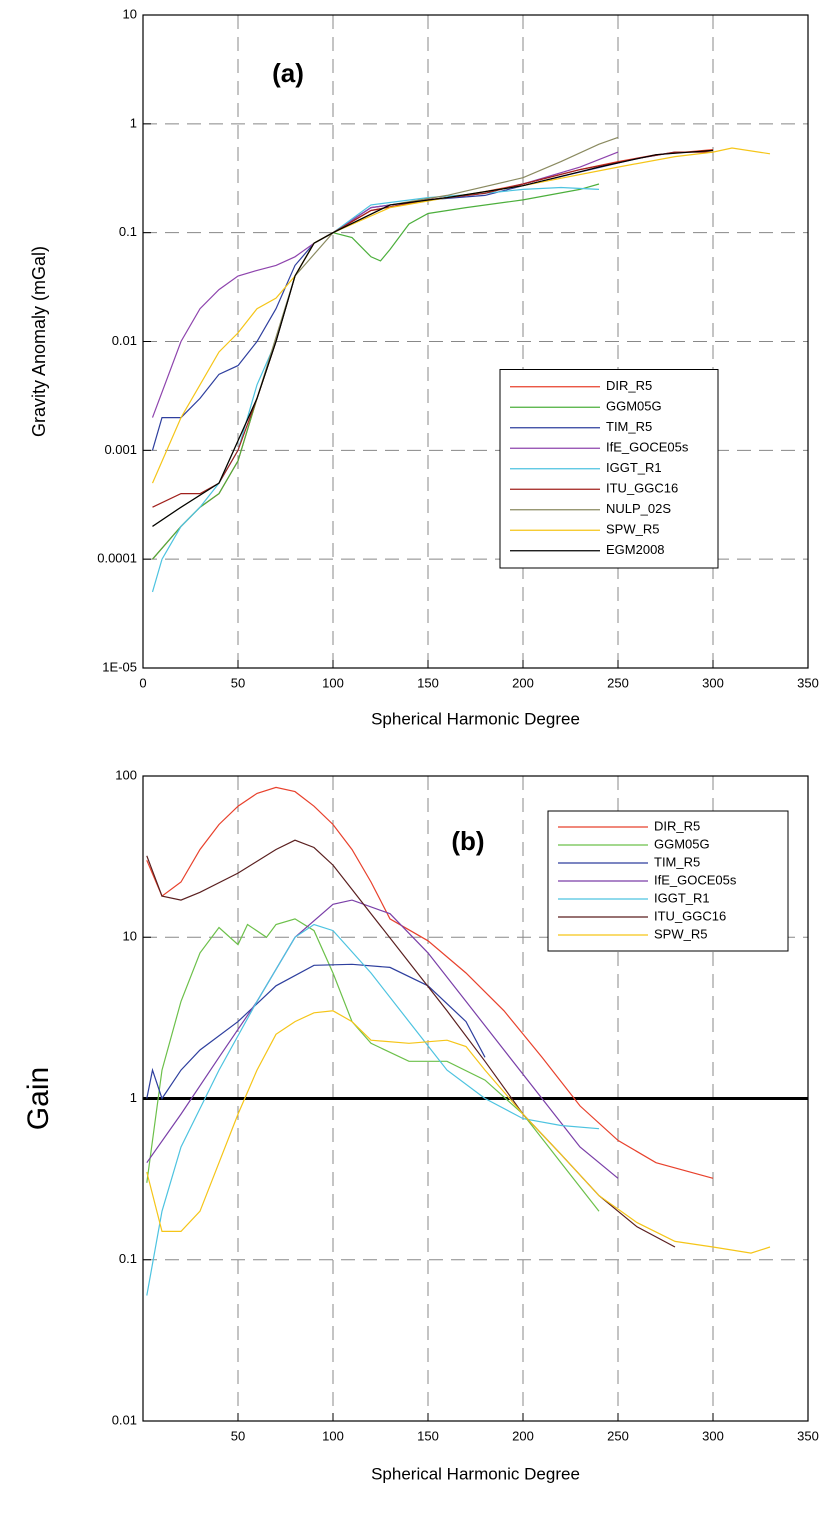 The height and width of the screenshot is (1515, 832). Describe the element at coordinates (288, 73) in the screenshot. I see `chart-title: (a)` at that location.